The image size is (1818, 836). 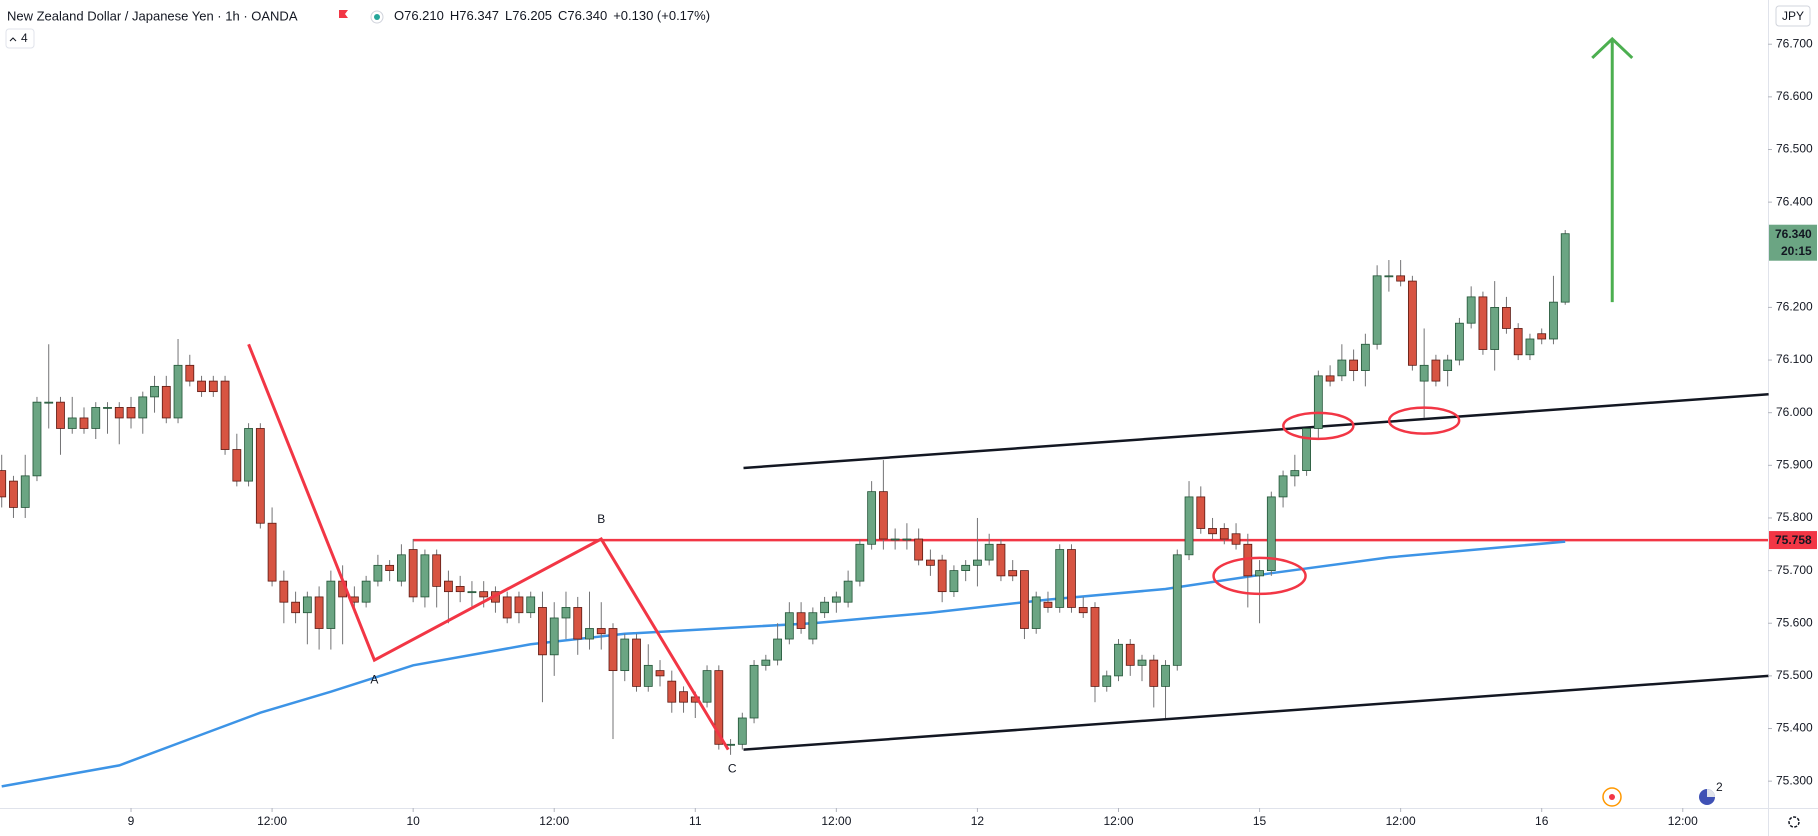 I want to click on y-tick-label: 76.700, so click(x=1794, y=43).